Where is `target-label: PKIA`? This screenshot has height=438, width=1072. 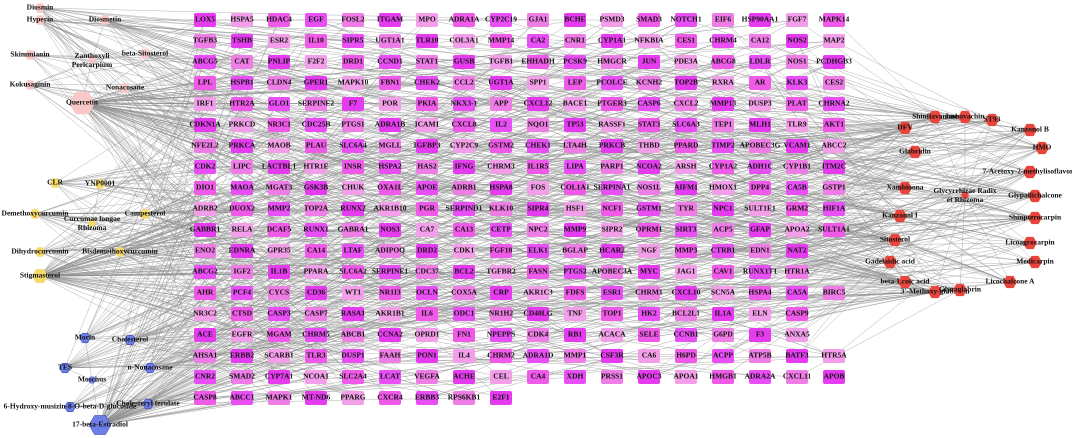
target-label: PKIA is located at coordinates (427, 103).